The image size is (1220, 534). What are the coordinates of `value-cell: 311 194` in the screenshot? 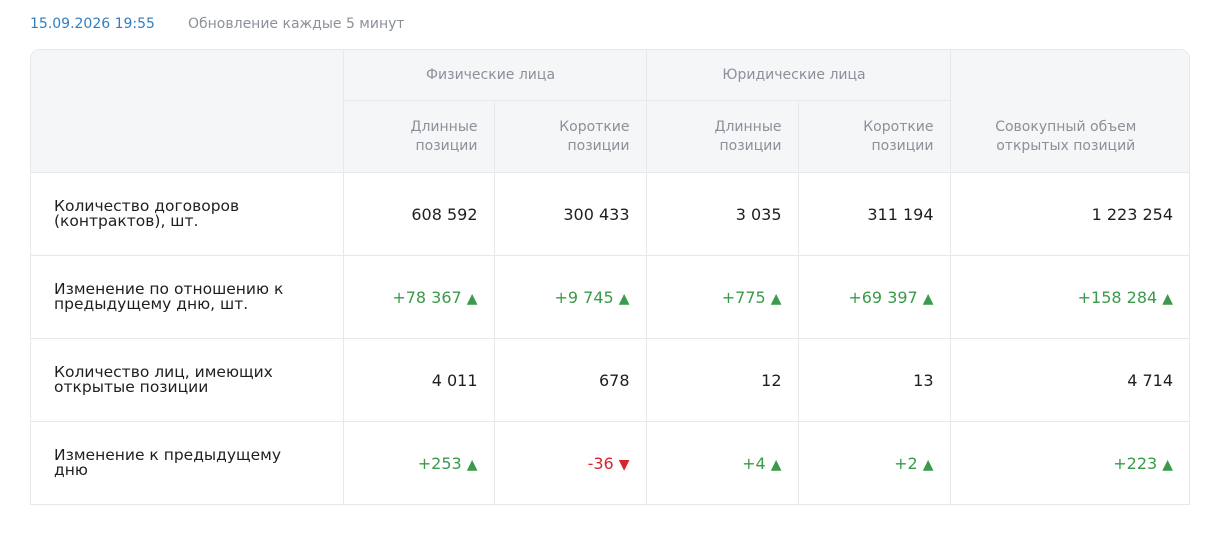 It's located at (874, 214).